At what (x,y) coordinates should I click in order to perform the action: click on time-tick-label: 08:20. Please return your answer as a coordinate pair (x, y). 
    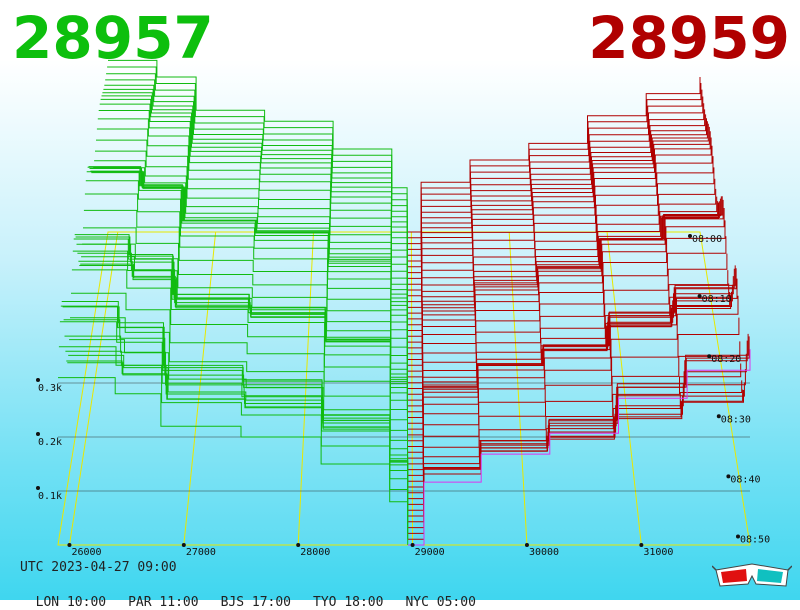
    Looking at the image, I should click on (726, 359).